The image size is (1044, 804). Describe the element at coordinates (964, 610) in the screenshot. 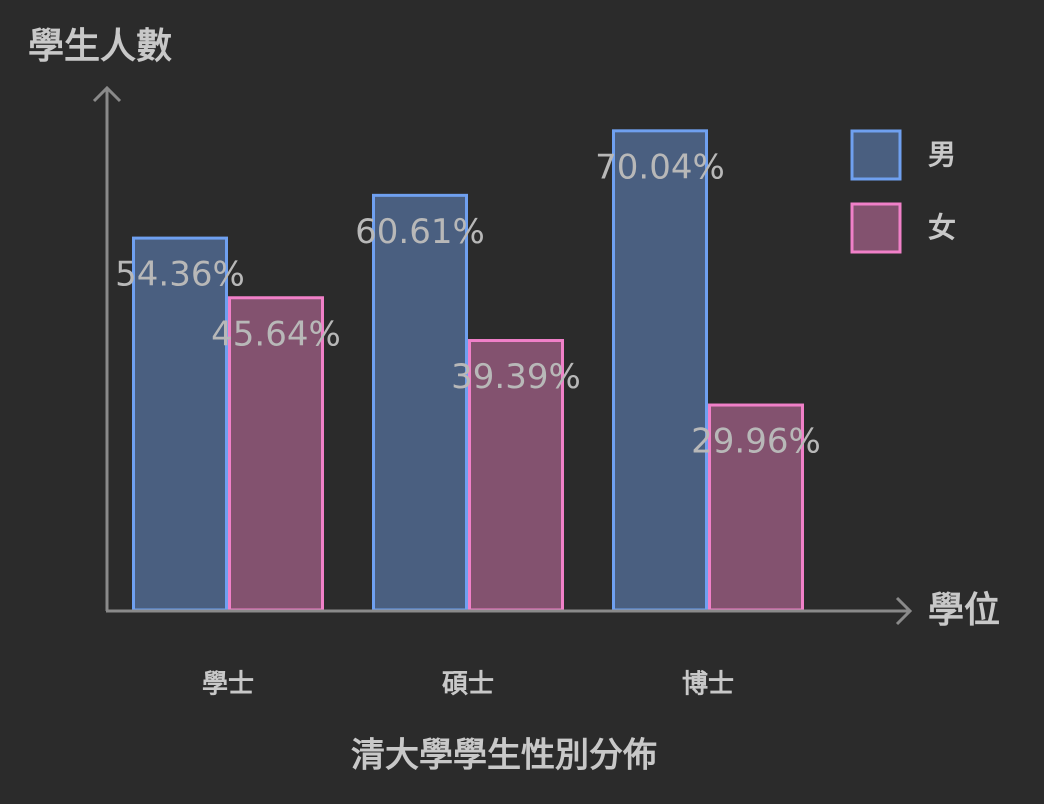

I see `x-axis-label: 學位` at that location.